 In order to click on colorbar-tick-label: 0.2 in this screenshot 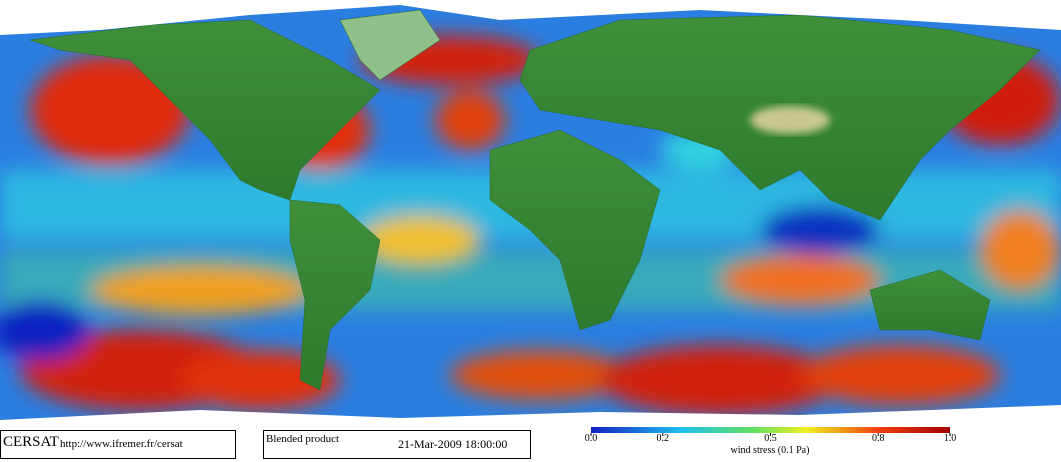, I will do `click(663, 438)`.